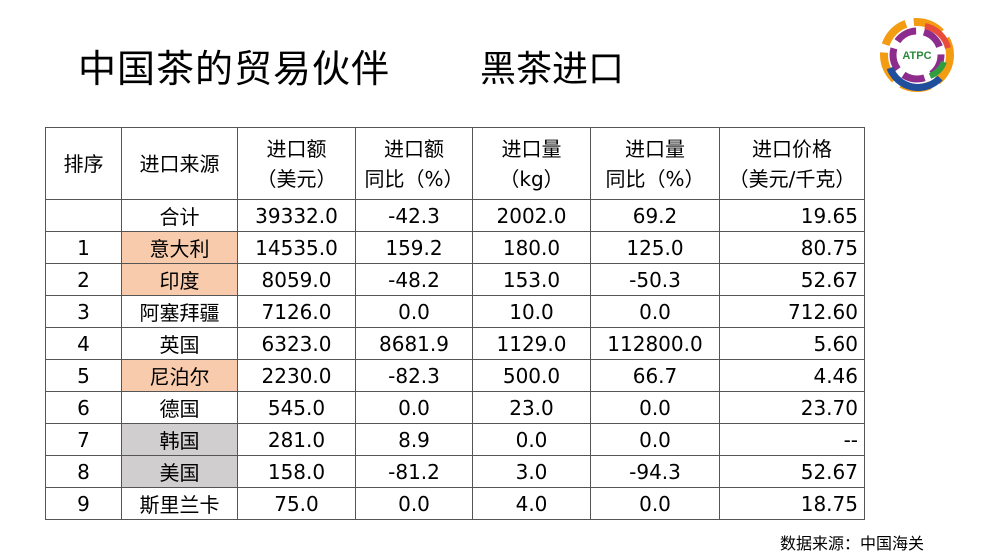 This screenshot has width=989, height=556. What do you see at coordinates (655, 471) in the screenshot?
I see `cell-qty-yoy: -94.3` at bounding box center [655, 471].